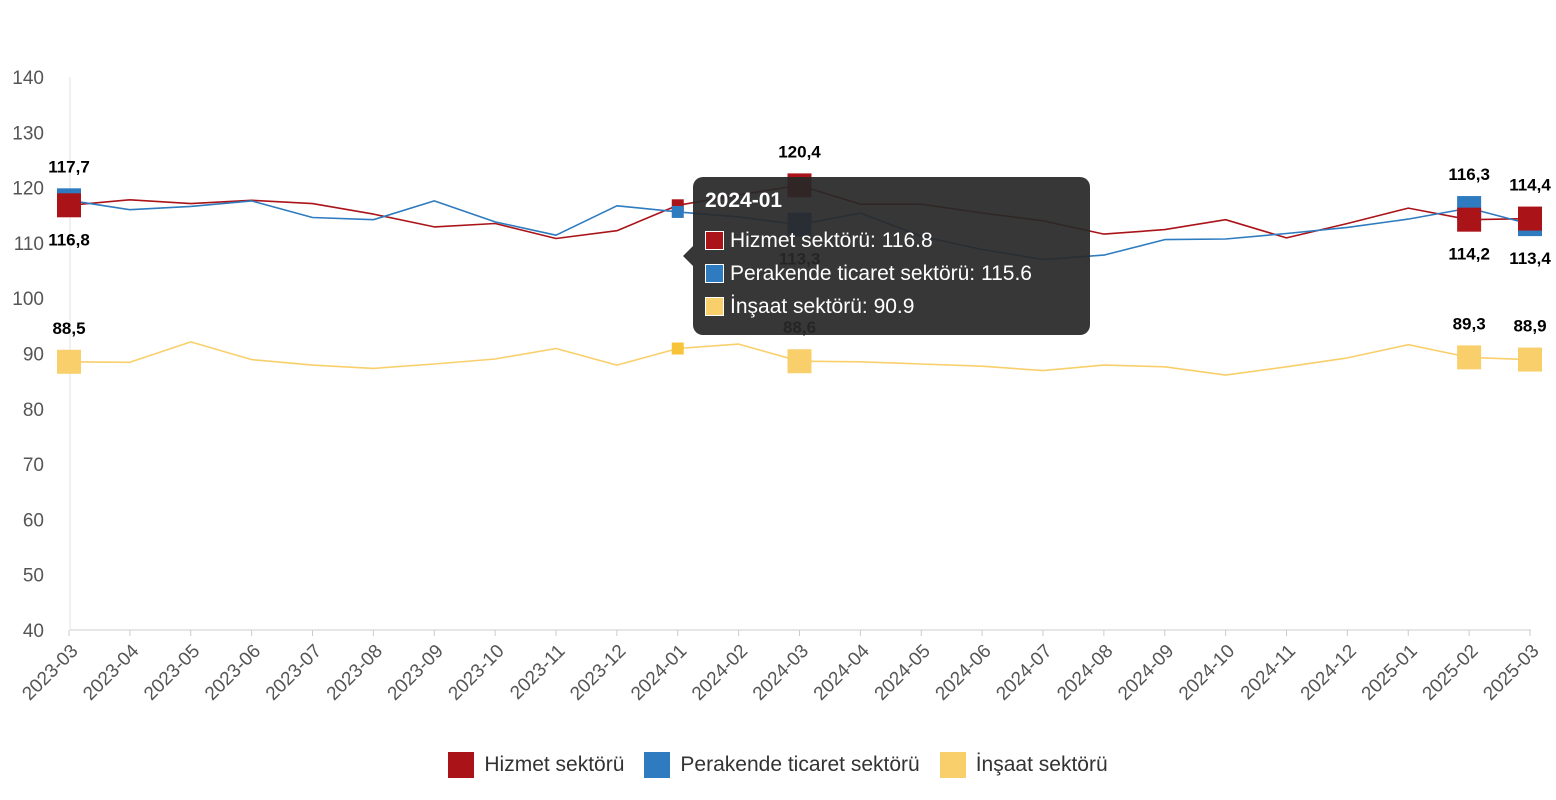 The width and height of the screenshot is (1556, 800). Describe the element at coordinates (1207, 673) in the screenshot. I see `x-tick-label: 2024-10` at that location.